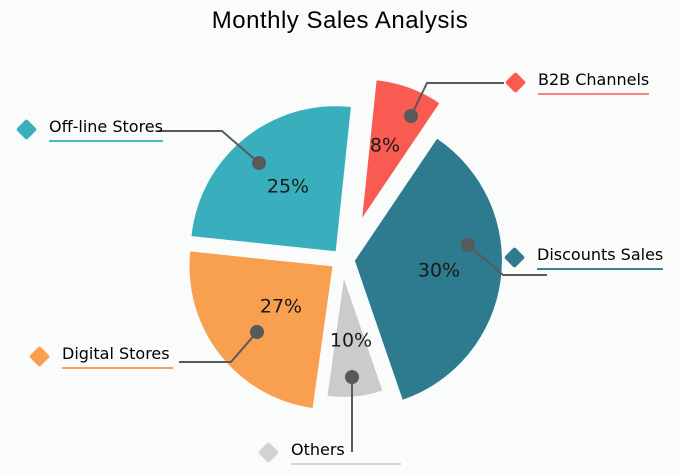 The image size is (680, 474). Describe the element at coordinates (594, 82) in the screenshot. I see `legend-label-b2b-channels: B2B Channels` at that location.